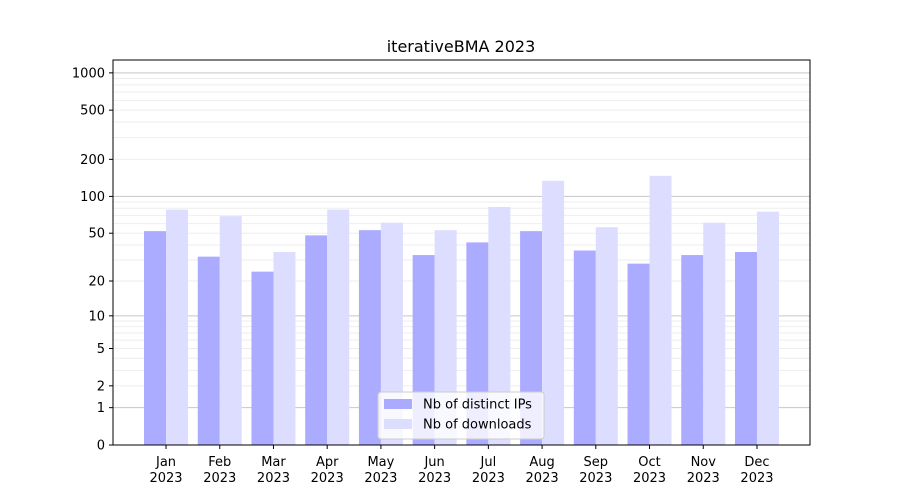 The height and width of the screenshot is (504, 900). I want to click on chart-title: iterativeBMA 2023, so click(461, 46).